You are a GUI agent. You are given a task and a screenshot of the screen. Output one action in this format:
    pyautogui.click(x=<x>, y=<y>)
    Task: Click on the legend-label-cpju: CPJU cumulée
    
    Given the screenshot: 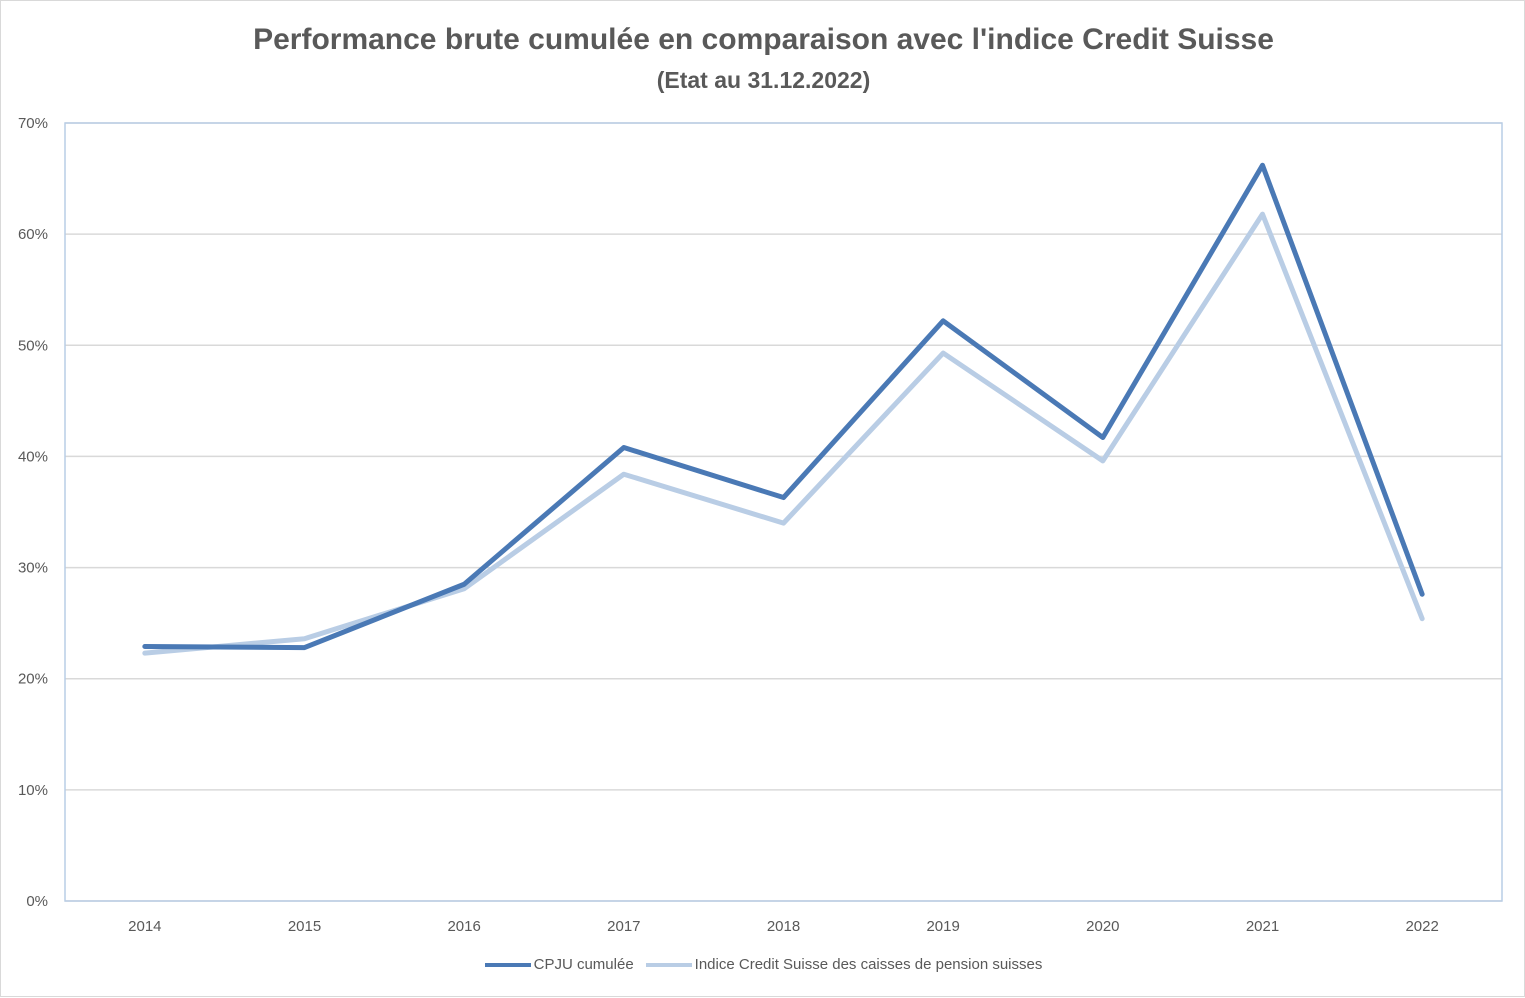 What is the action you would take?
    pyautogui.click(x=584, y=964)
    